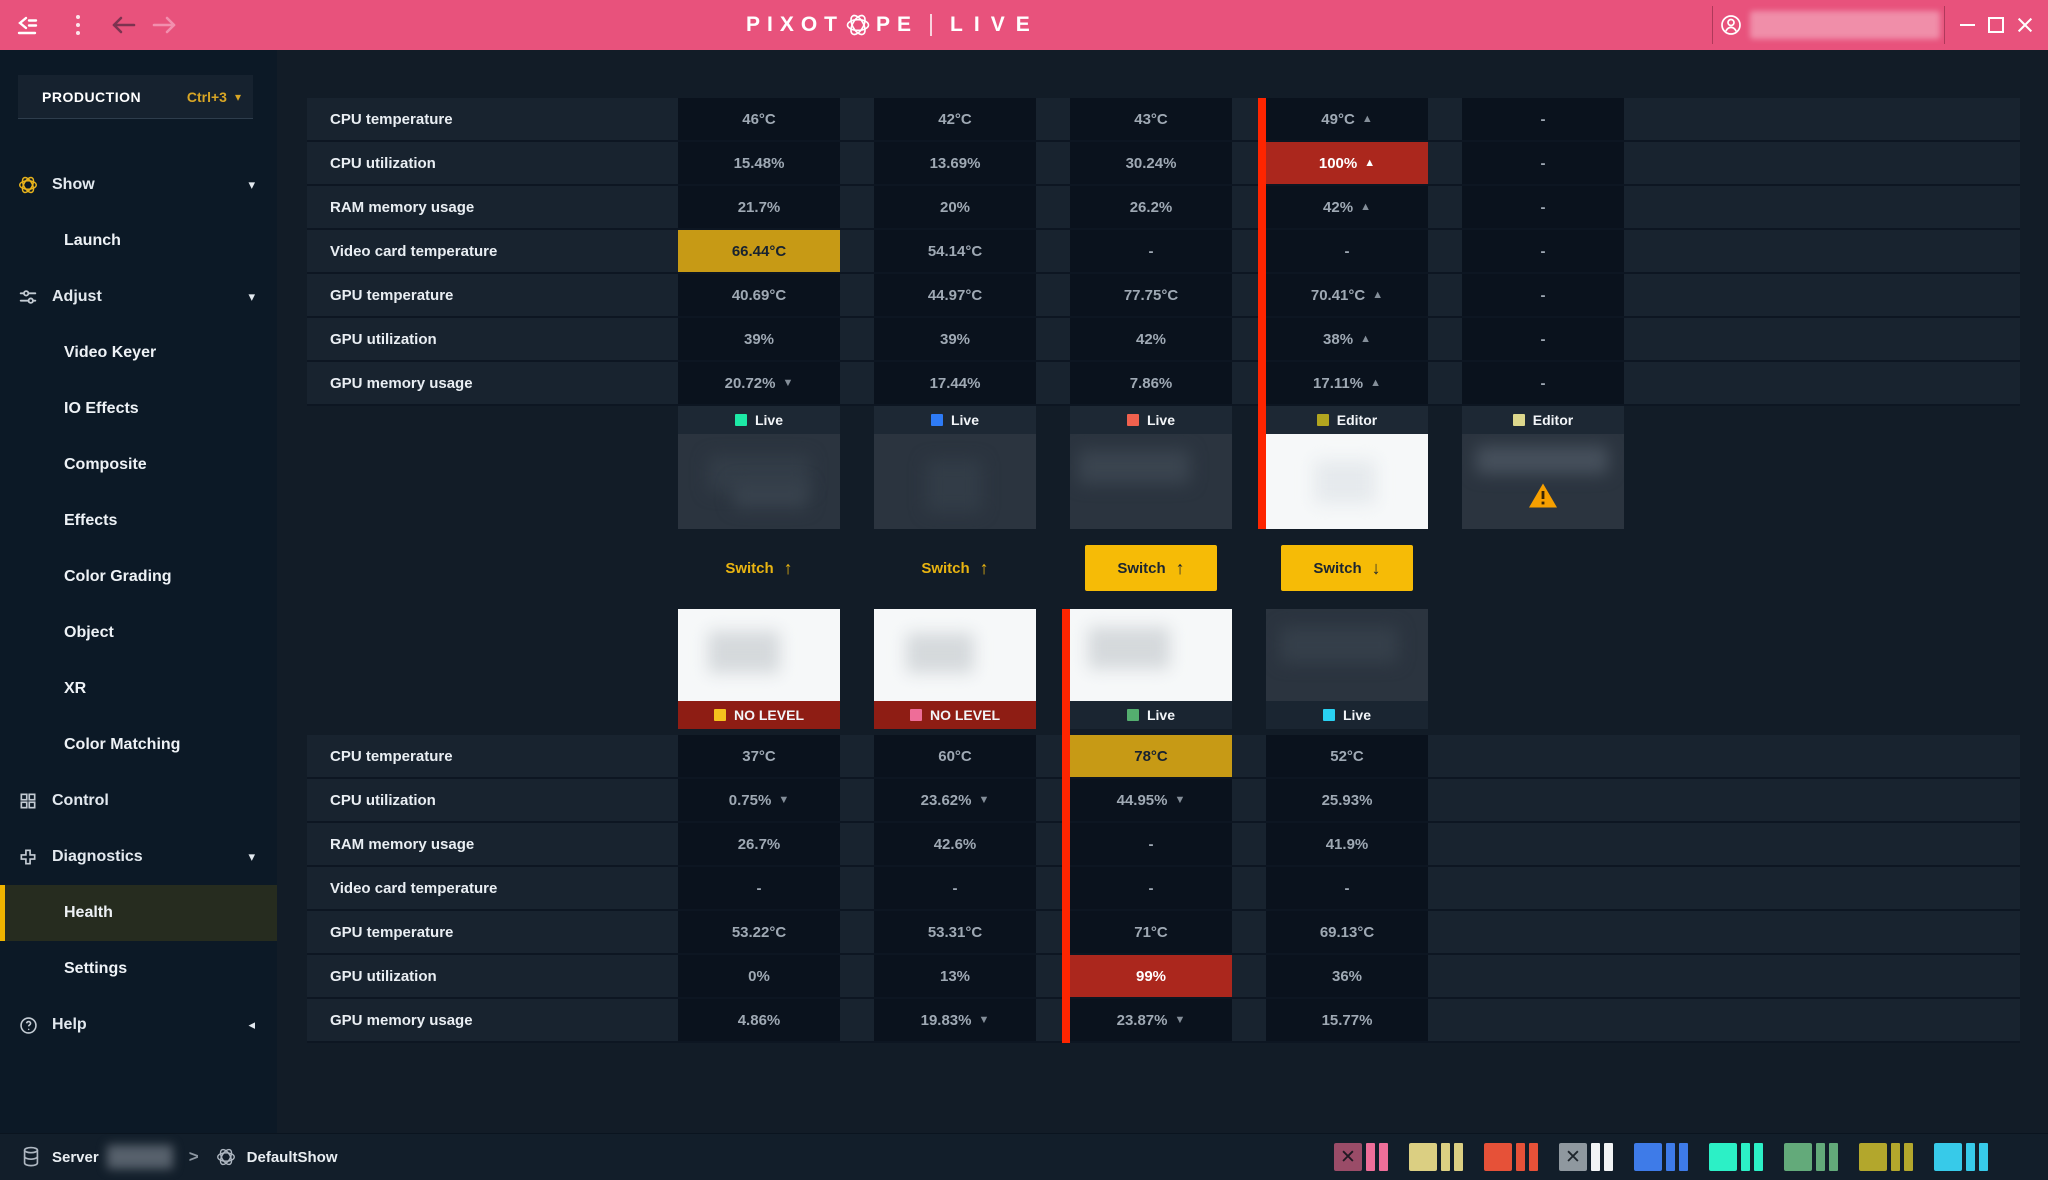 This screenshot has width=2048, height=1180. I want to click on sidebar-item-color-matching: Color Matching, so click(138, 745).